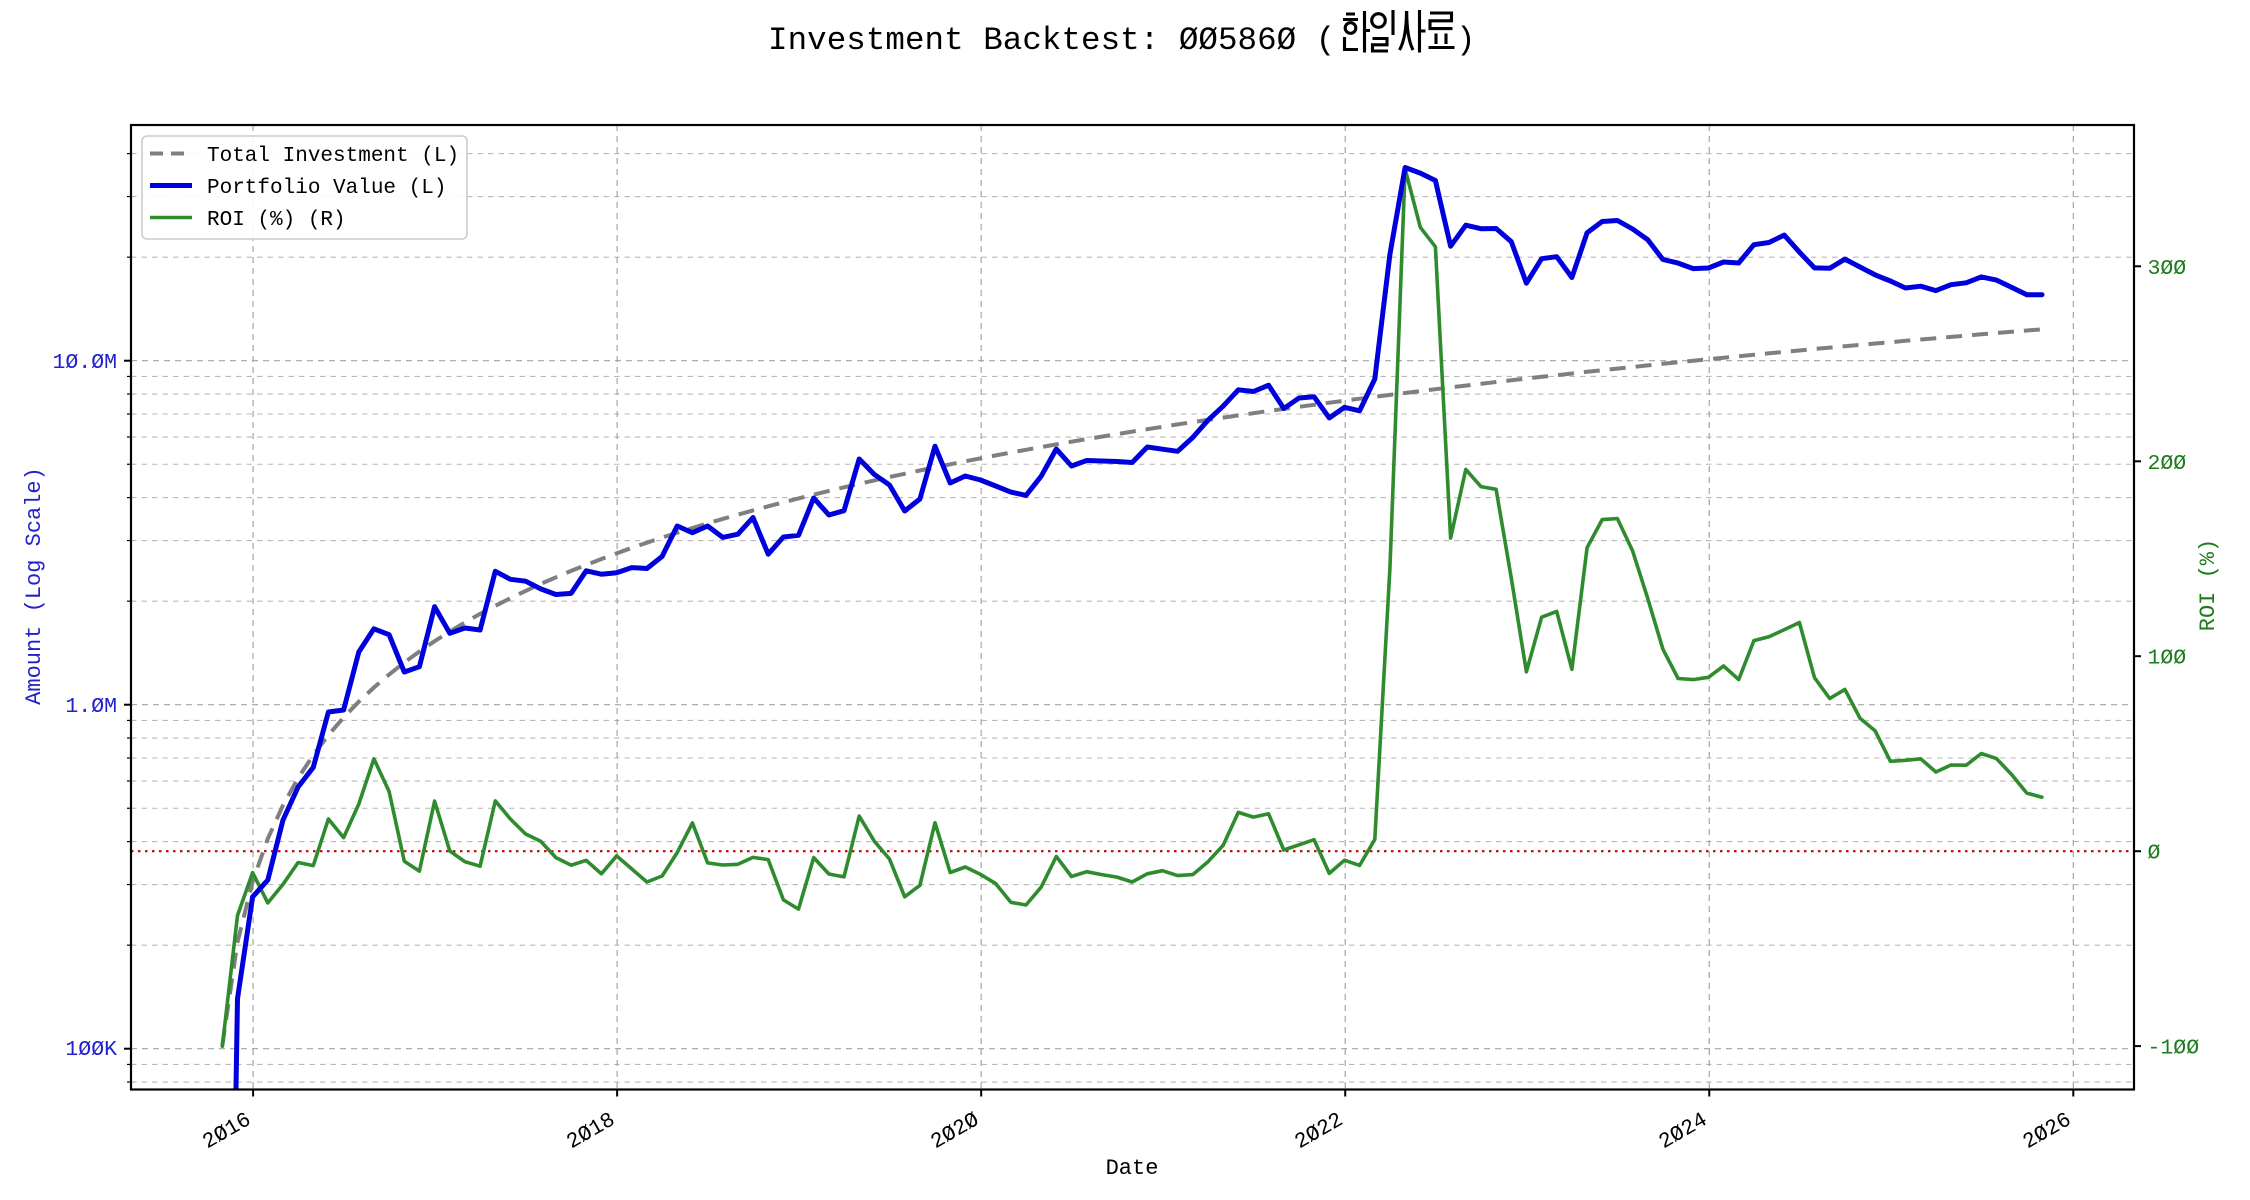 The image size is (2250, 1200). I want to click on svg-text: ROI (%) (R), so click(276, 220).